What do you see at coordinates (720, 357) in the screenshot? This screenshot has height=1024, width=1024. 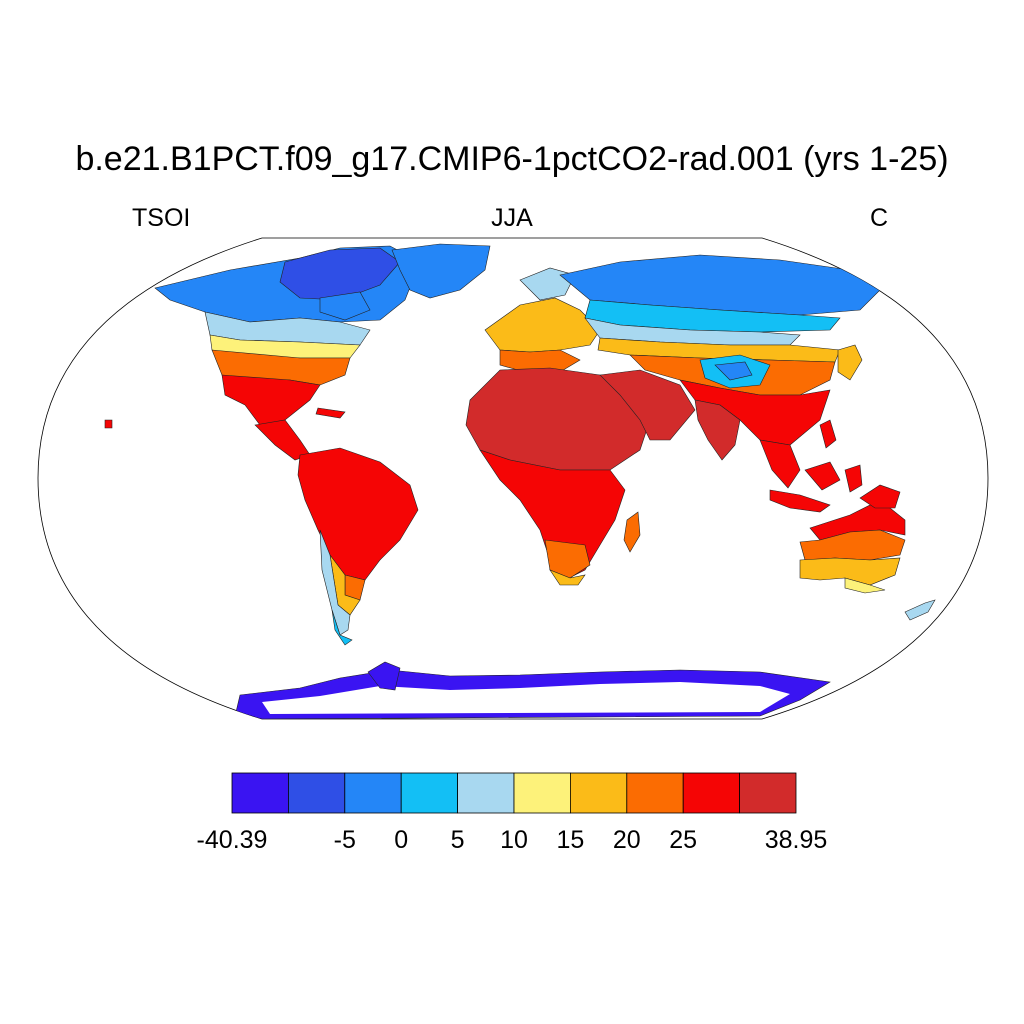 I see `asia` at bounding box center [720, 357].